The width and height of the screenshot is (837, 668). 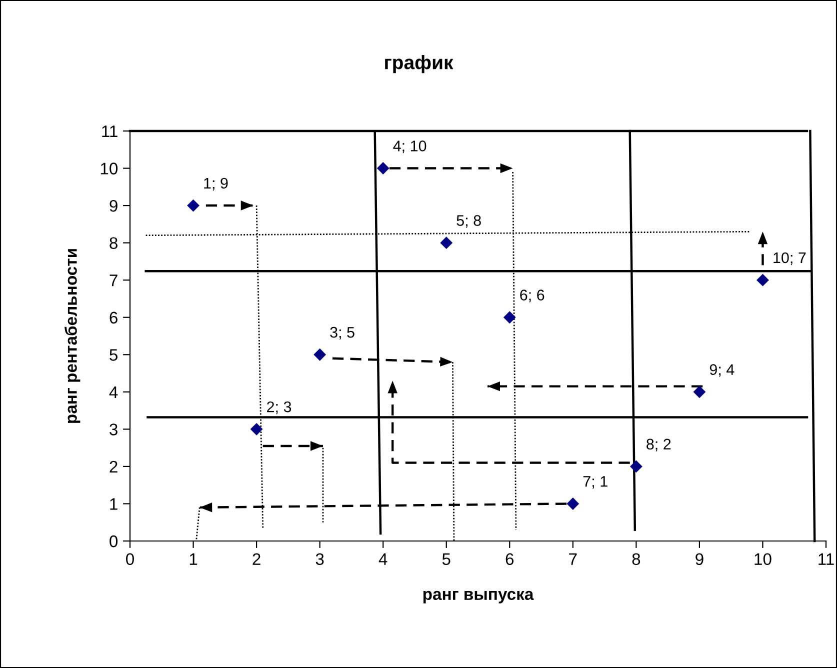 I want to click on data-label: 2; 3, so click(x=279, y=407).